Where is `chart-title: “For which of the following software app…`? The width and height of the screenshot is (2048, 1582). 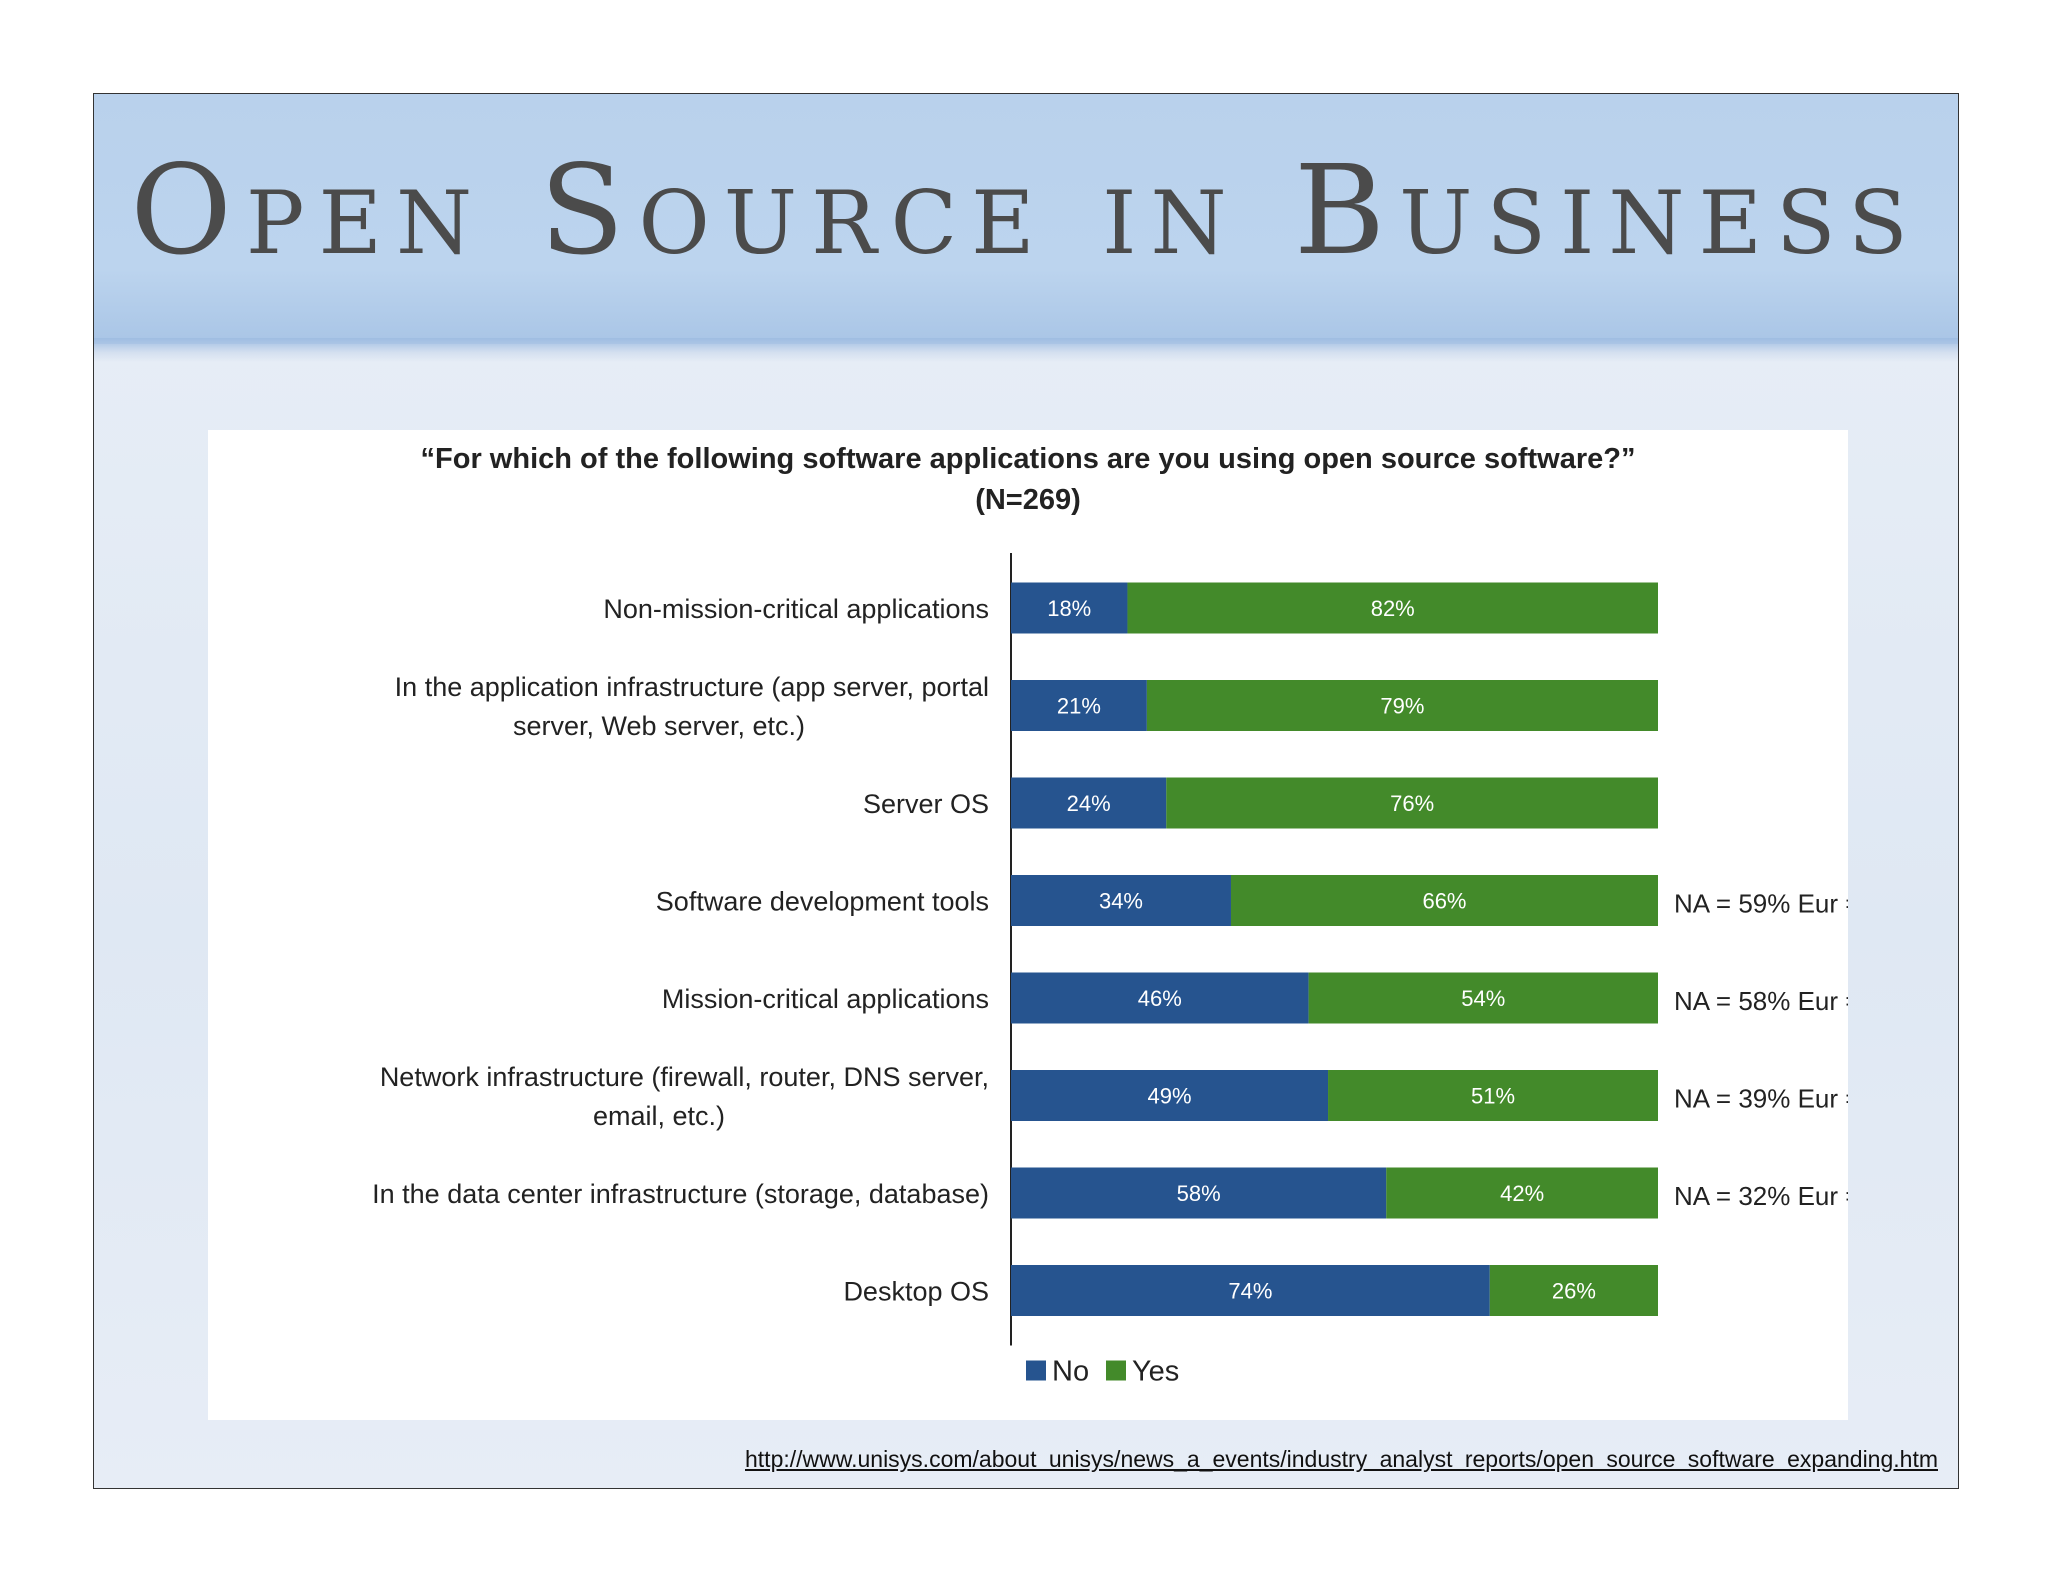 chart-title: “For which of the following software app… is located at coordinates (1028, 459).